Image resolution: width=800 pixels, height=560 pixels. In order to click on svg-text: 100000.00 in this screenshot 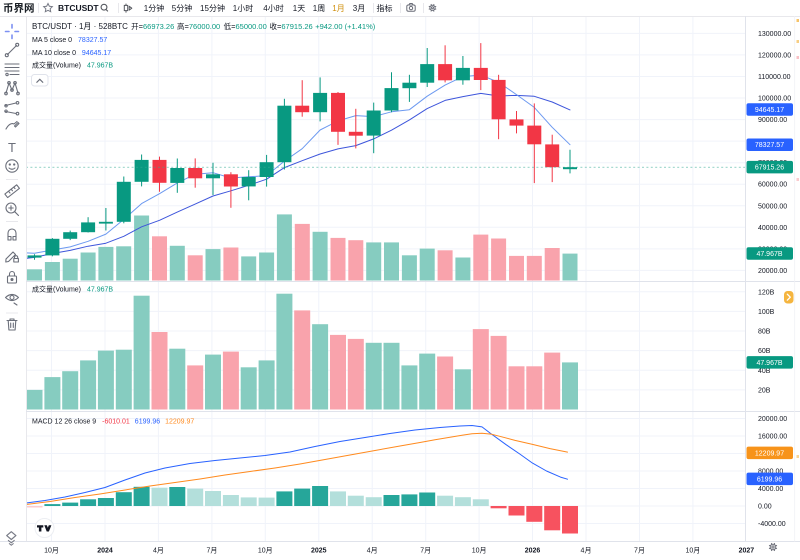, I will do `click(774, 99)`.